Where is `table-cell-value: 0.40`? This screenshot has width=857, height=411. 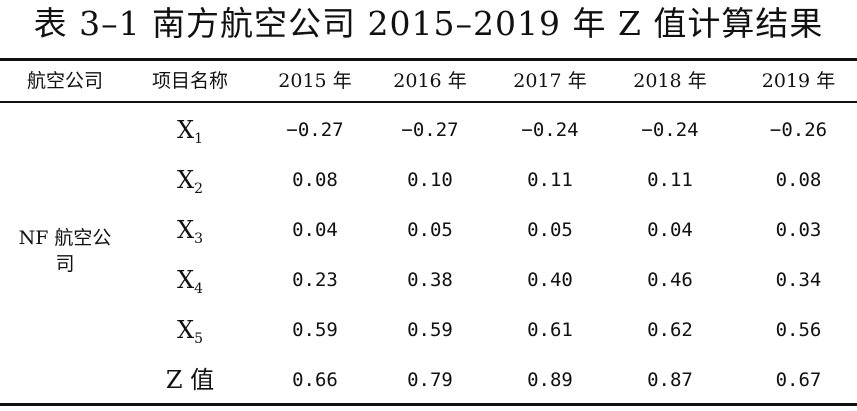 table-cell-value: 0.40 is located at coordinates (550, 280).